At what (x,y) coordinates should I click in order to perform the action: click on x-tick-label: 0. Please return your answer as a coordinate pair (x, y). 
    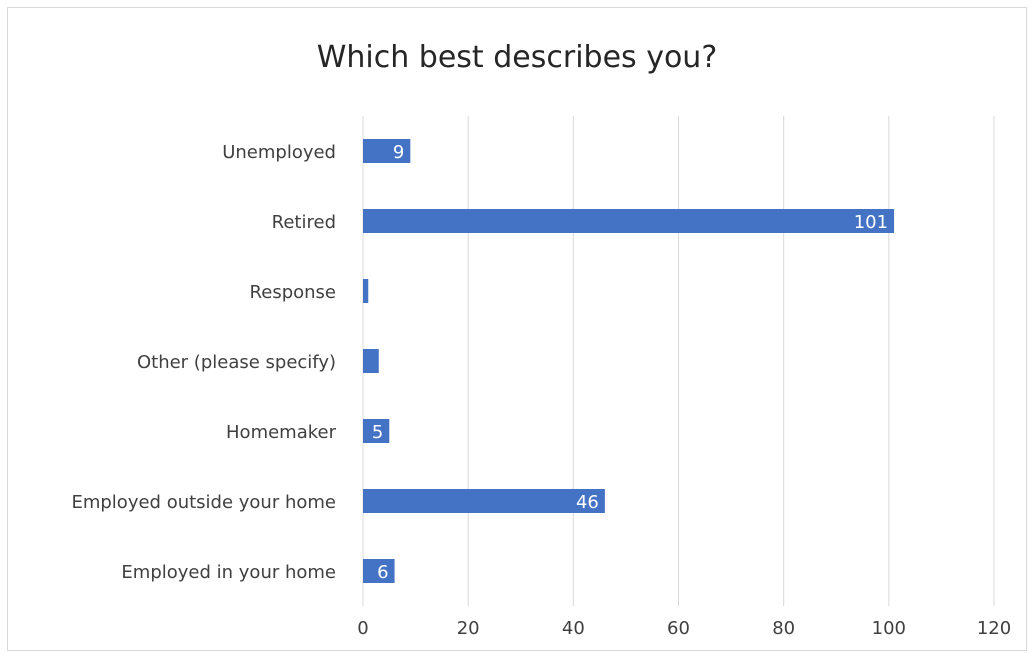
    Looking at the image, I should click on (362, 628).